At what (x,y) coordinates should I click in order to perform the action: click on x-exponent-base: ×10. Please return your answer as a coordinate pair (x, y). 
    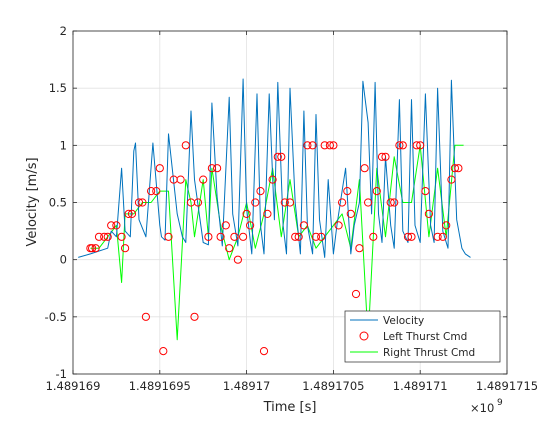
    Looking at the image, I should click on (482, 408).